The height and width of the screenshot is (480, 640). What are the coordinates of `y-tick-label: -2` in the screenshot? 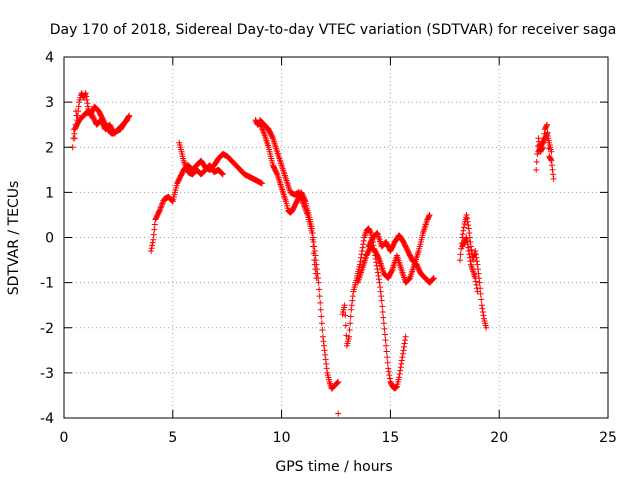 It's located at (47, 329).